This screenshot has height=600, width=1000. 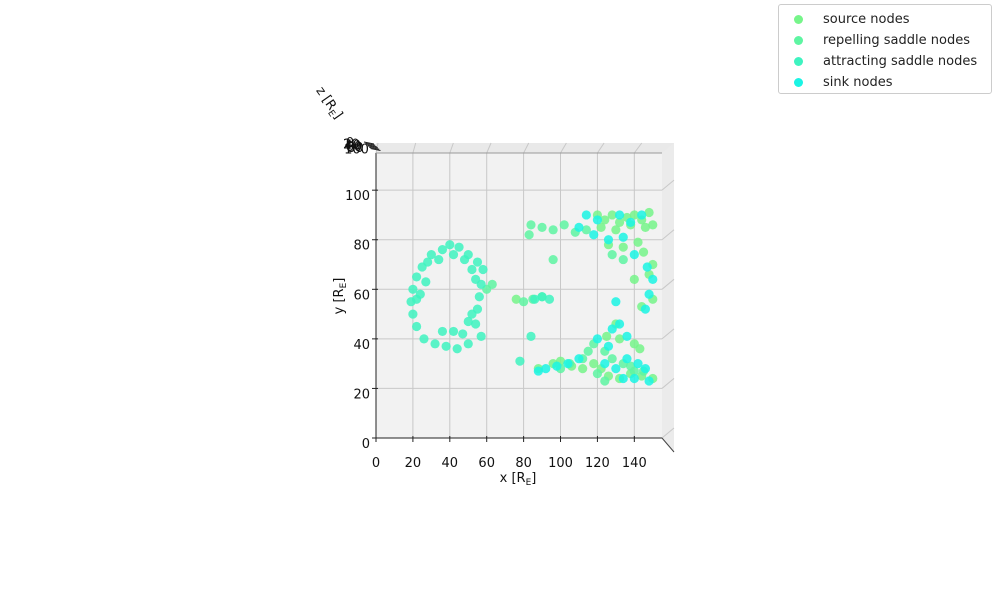 What do you see at coordinates (597, 463) in the screenshot?
I see `x-tick-label: 120` at bounding box center [597, 463].